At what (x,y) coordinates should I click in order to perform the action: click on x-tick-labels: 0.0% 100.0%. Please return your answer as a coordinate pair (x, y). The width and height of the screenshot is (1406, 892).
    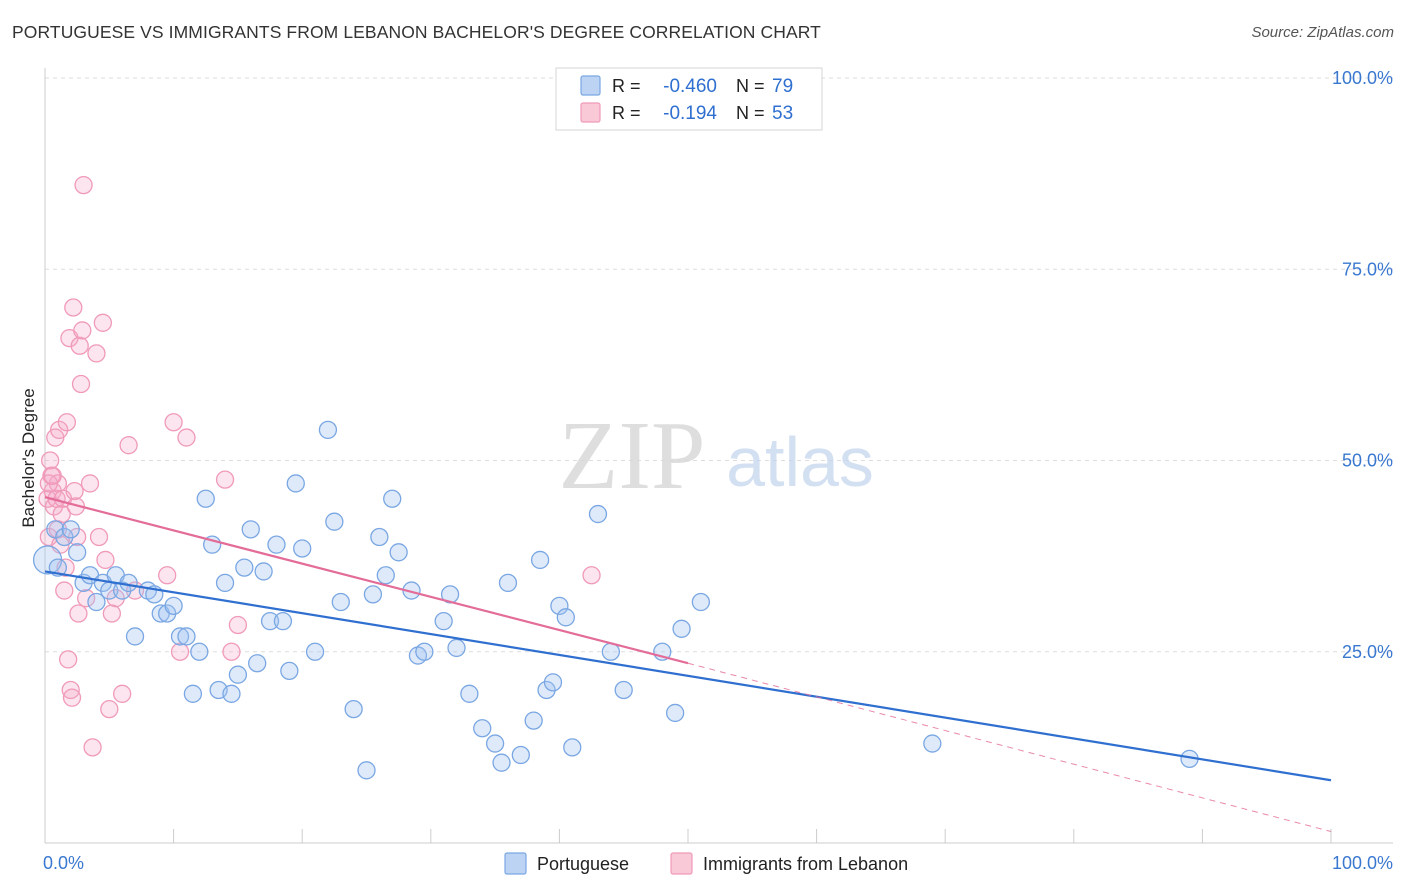
    Looking at the image, I should click on (718, 863).